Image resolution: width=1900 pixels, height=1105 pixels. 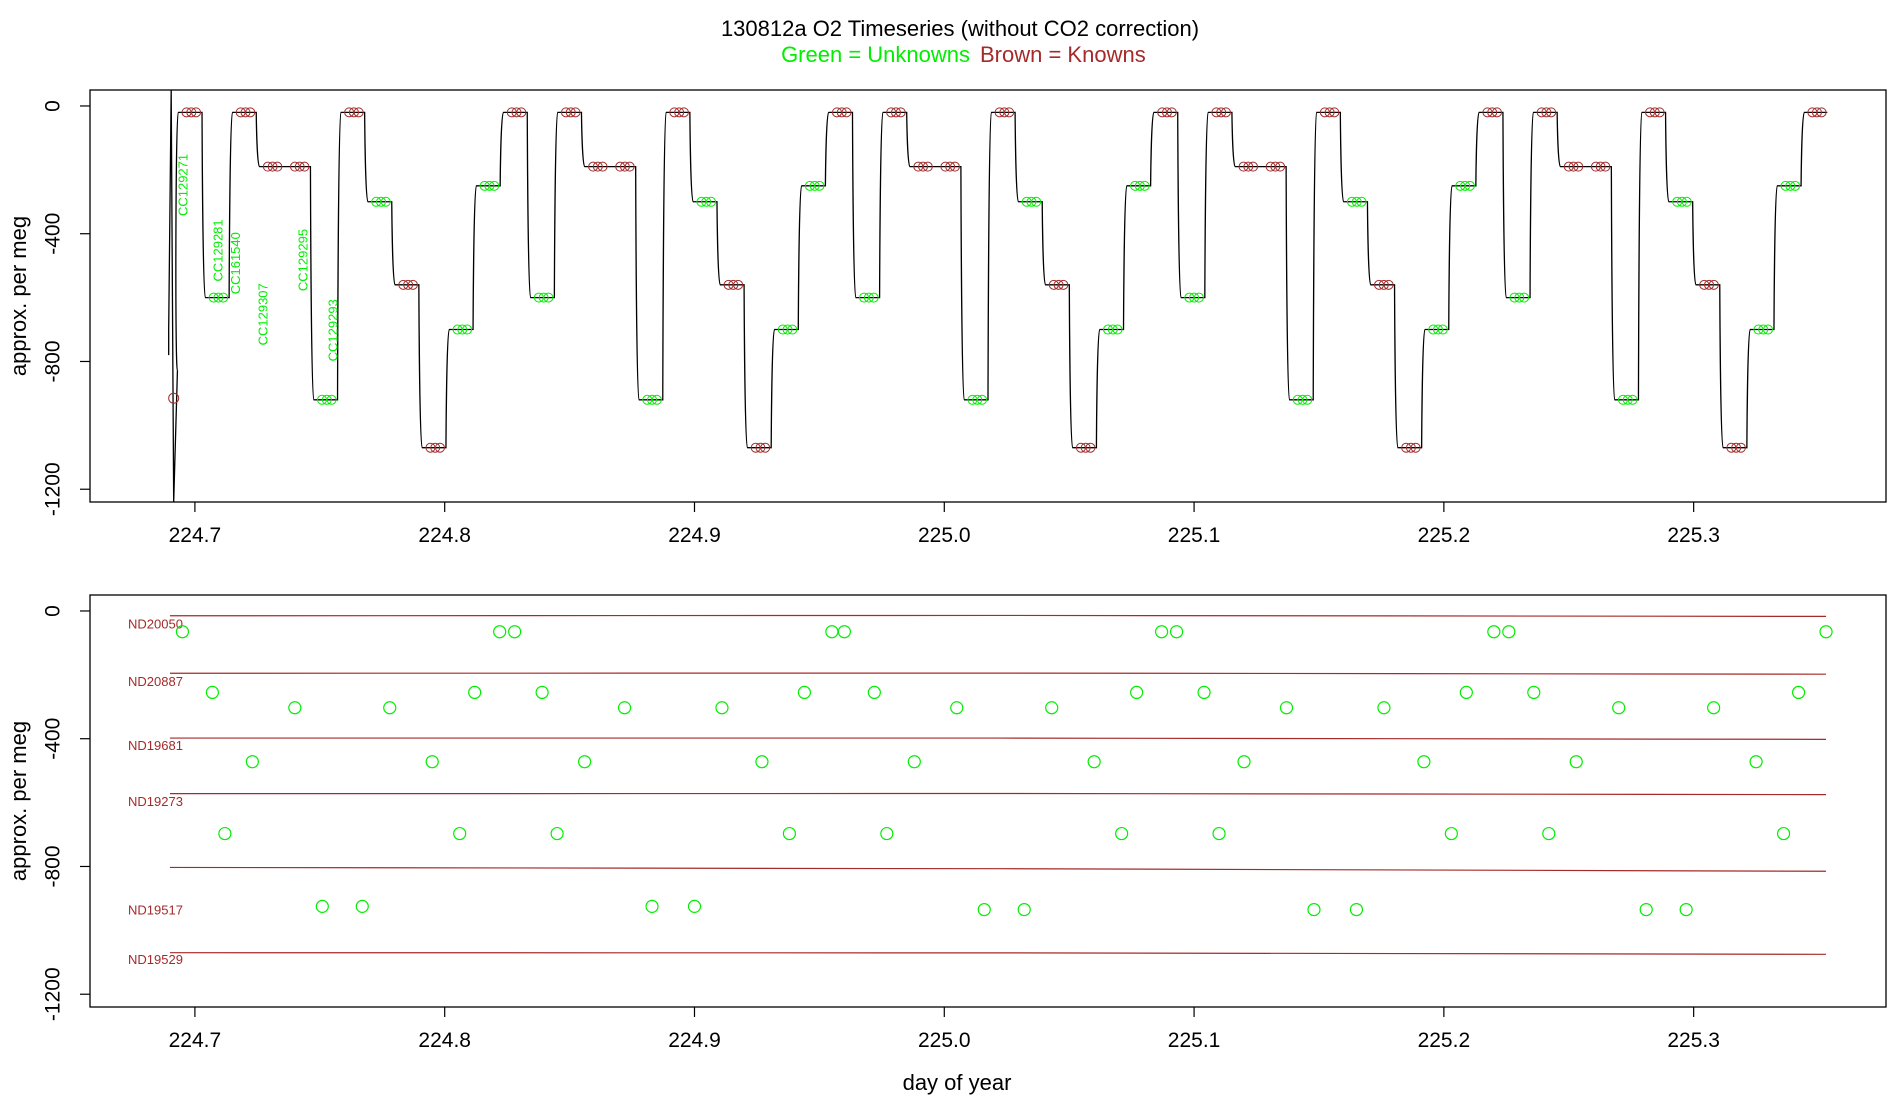 I want to click on y-axis-title: approx. per meg, so click(x=18, y=296).